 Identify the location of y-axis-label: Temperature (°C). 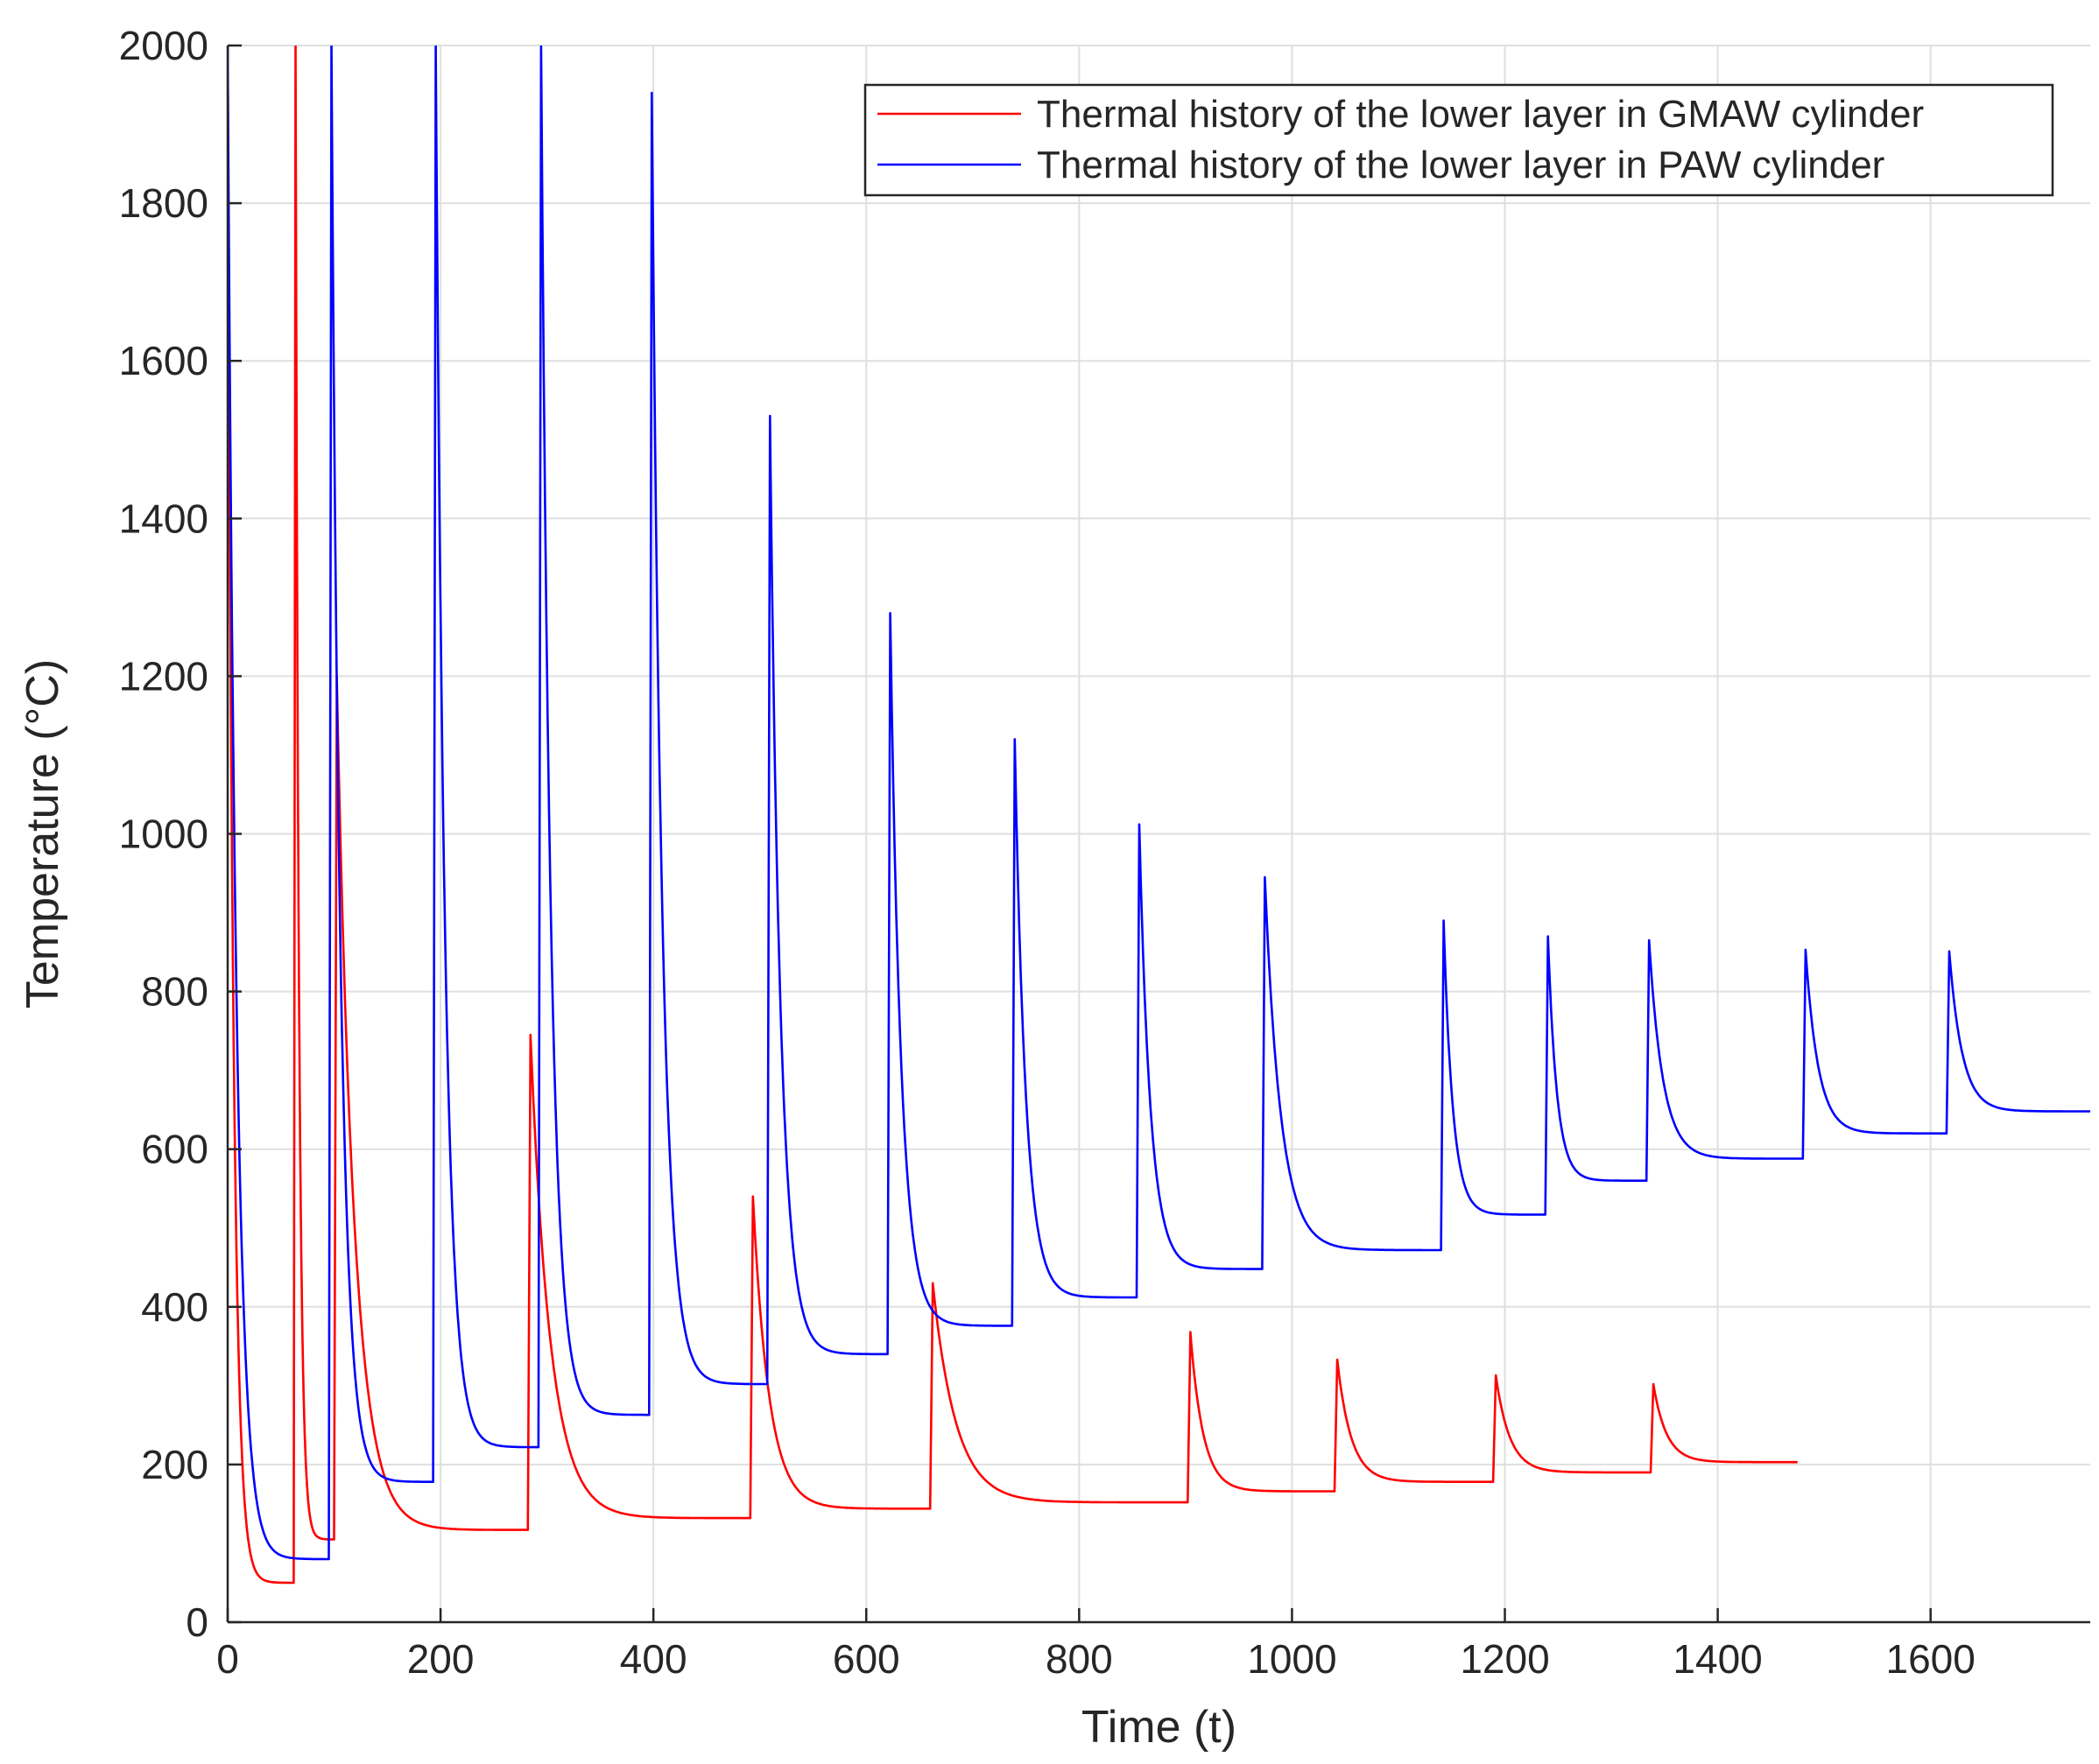
(43, 834).